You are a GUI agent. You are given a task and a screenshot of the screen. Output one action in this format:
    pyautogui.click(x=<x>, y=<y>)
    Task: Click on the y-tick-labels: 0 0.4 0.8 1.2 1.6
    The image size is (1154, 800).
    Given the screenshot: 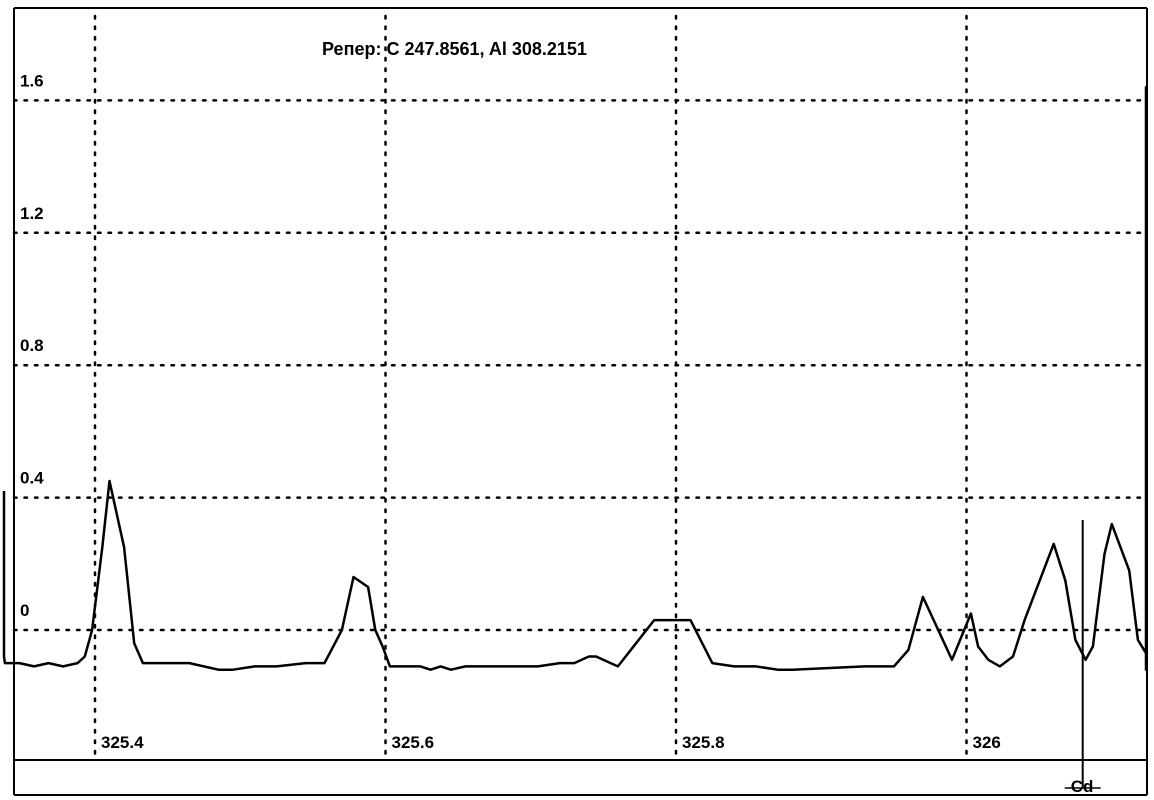 What is the action you would take?
    pyautogui.click(x=32, y=345)
    